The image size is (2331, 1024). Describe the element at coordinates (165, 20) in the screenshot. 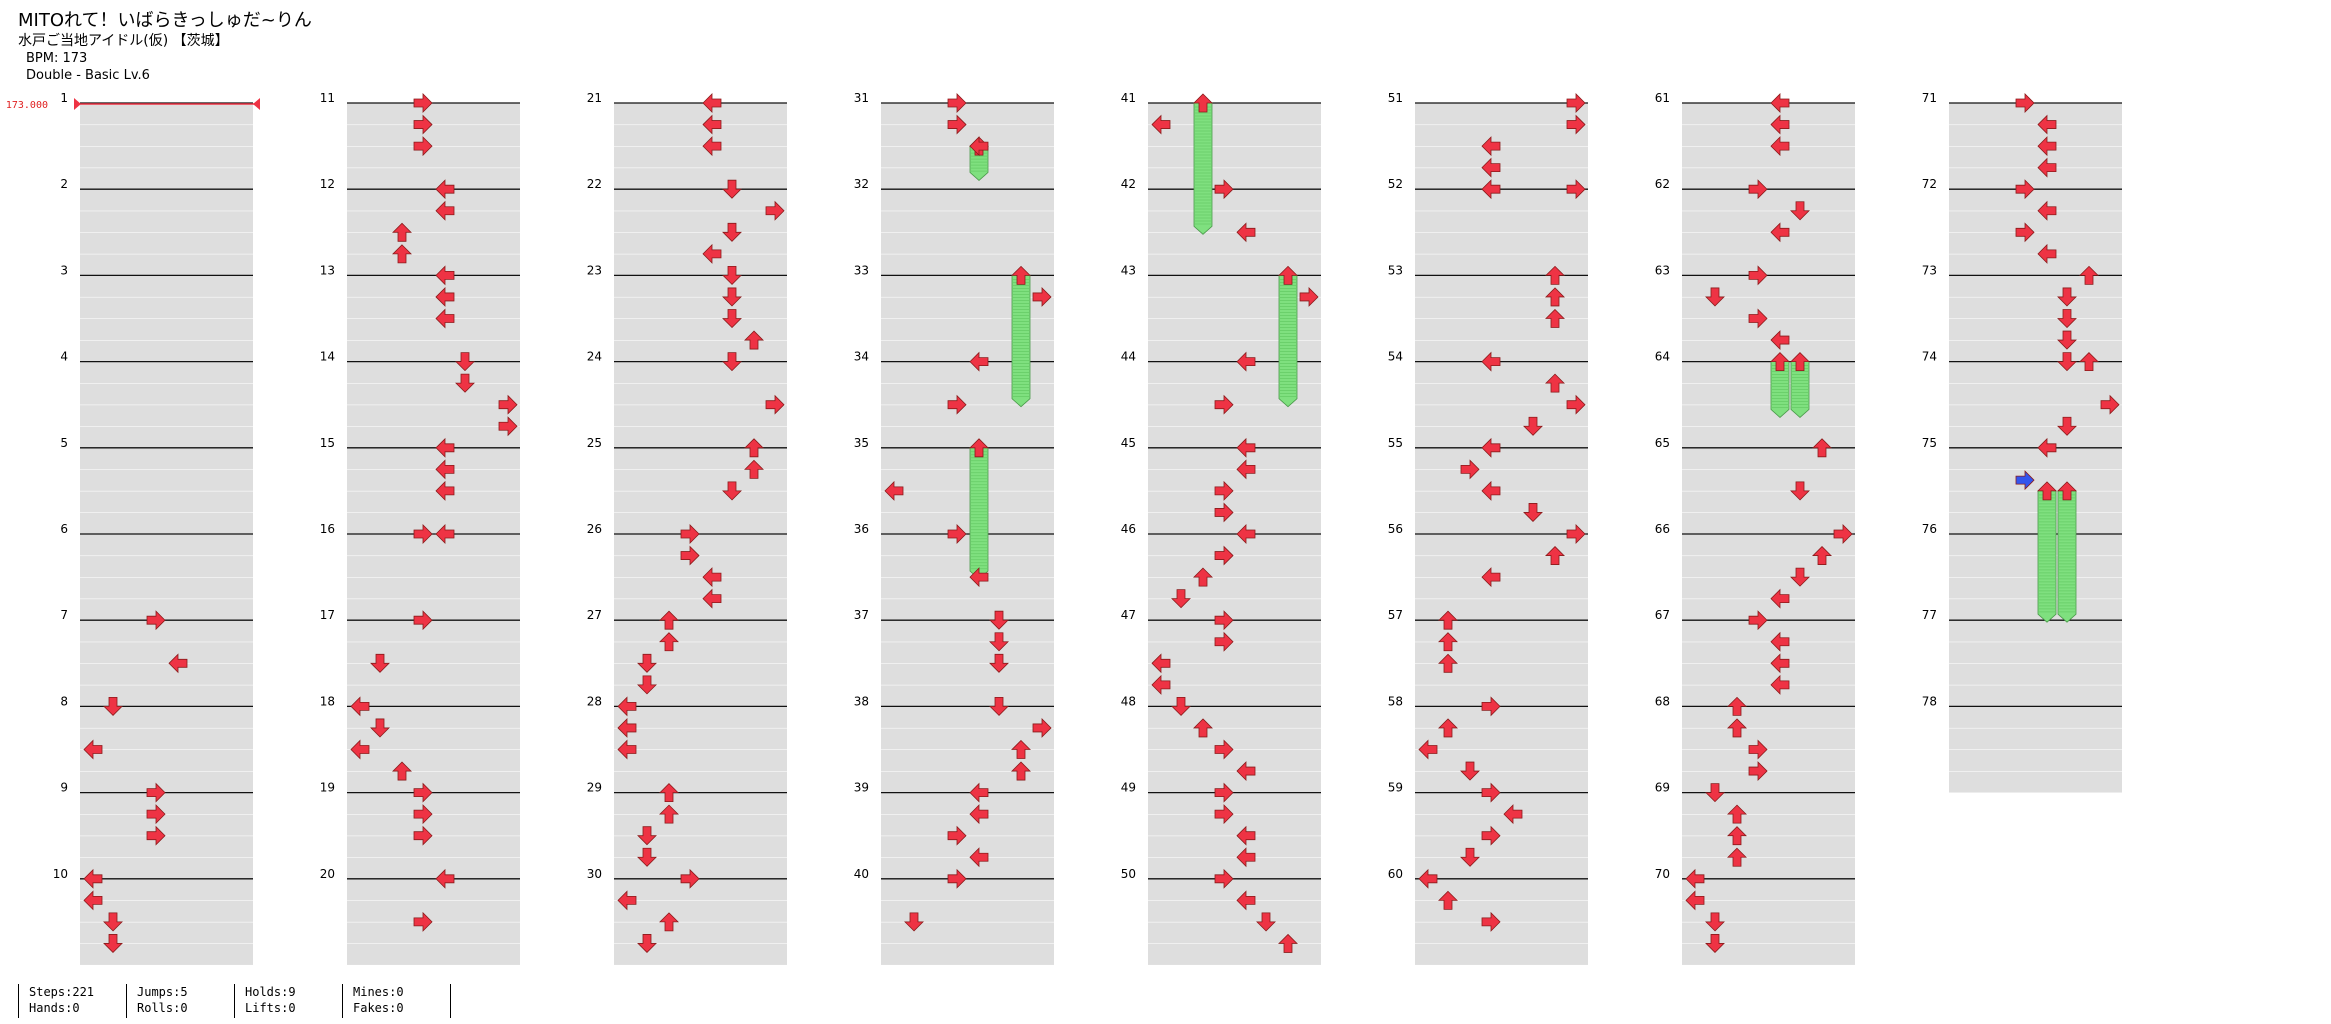

I see `song-title: MITOれて！いばらきっしゅだ~りん` at that location.